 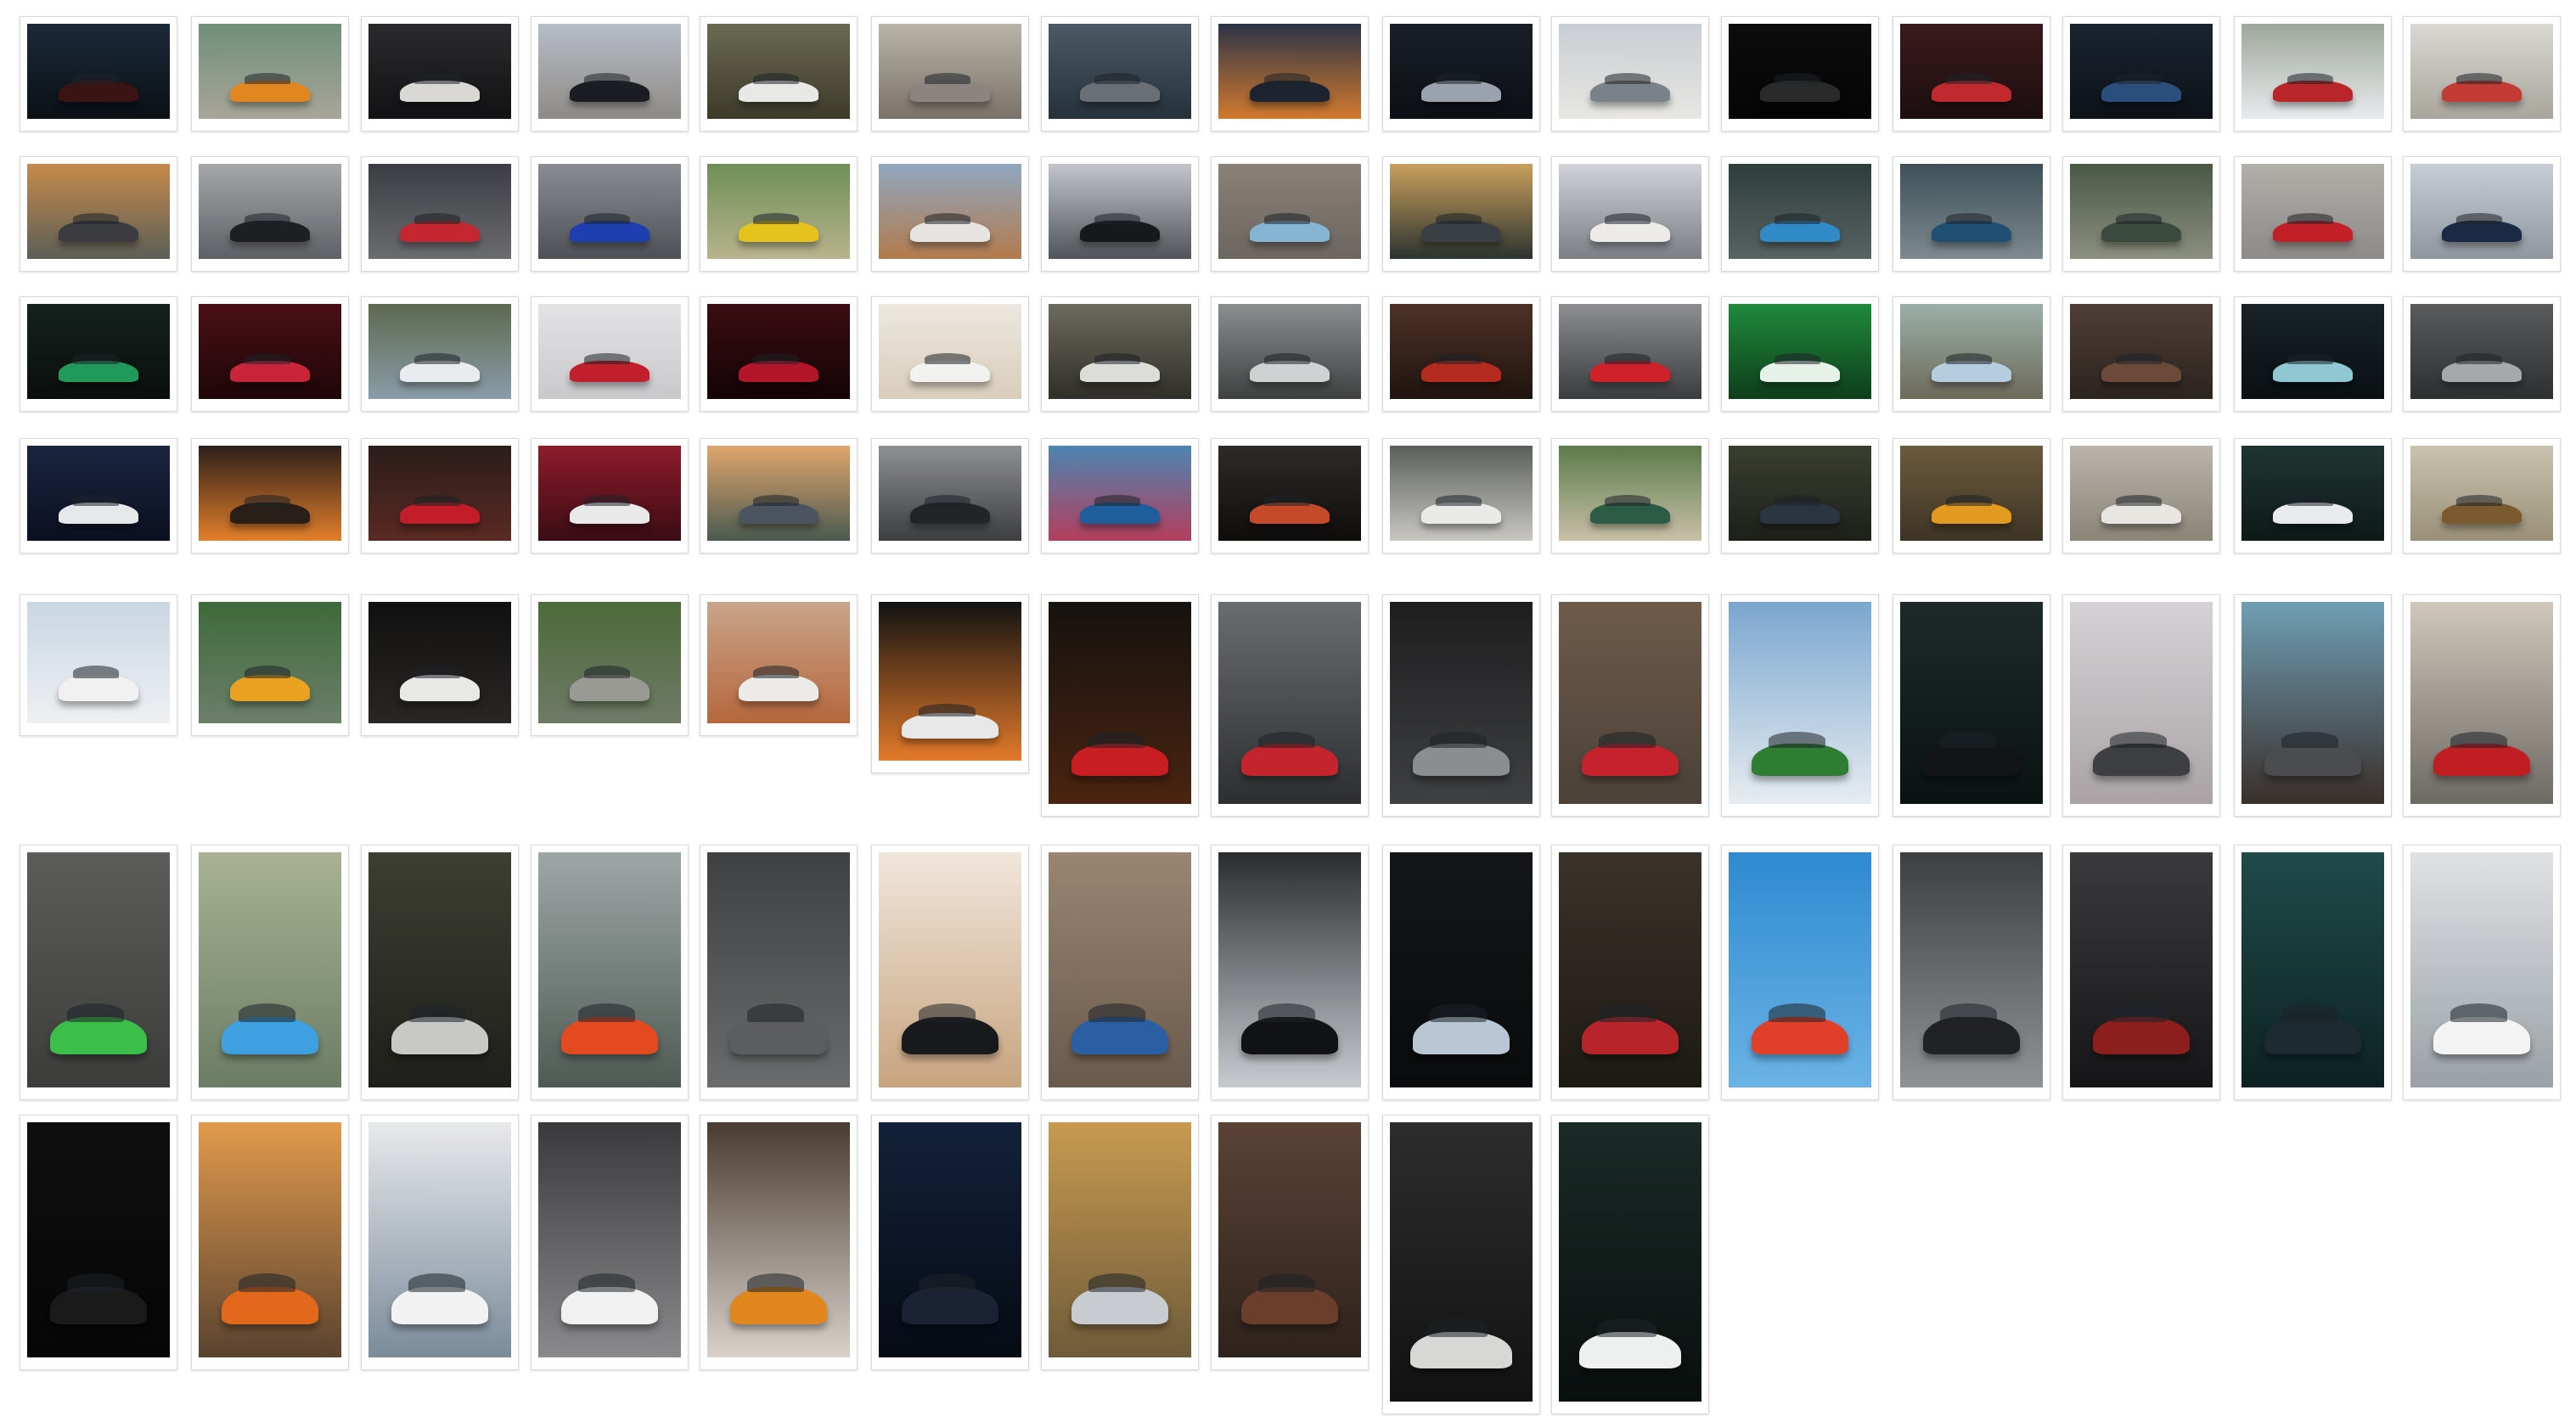 I want to click on photo-tile-black-car-light-strips, so click(x=98, y=1242).